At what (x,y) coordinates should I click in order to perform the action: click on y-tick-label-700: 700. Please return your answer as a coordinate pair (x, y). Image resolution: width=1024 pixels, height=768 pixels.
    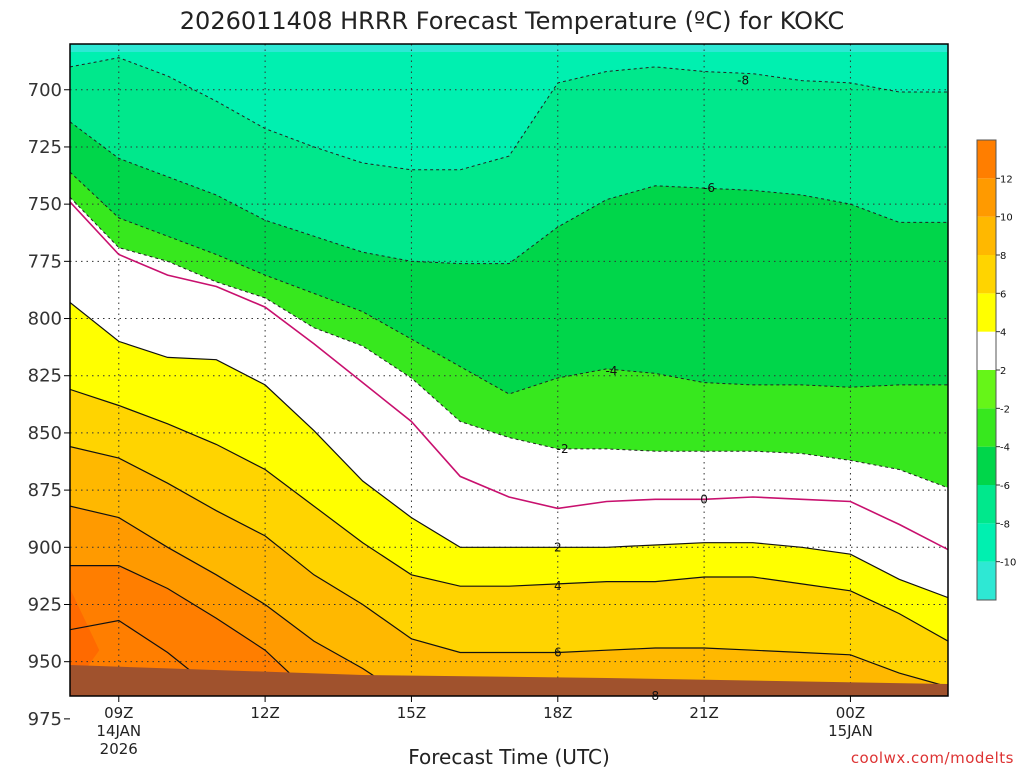
    Looking at the image, I should click on (45, 90).